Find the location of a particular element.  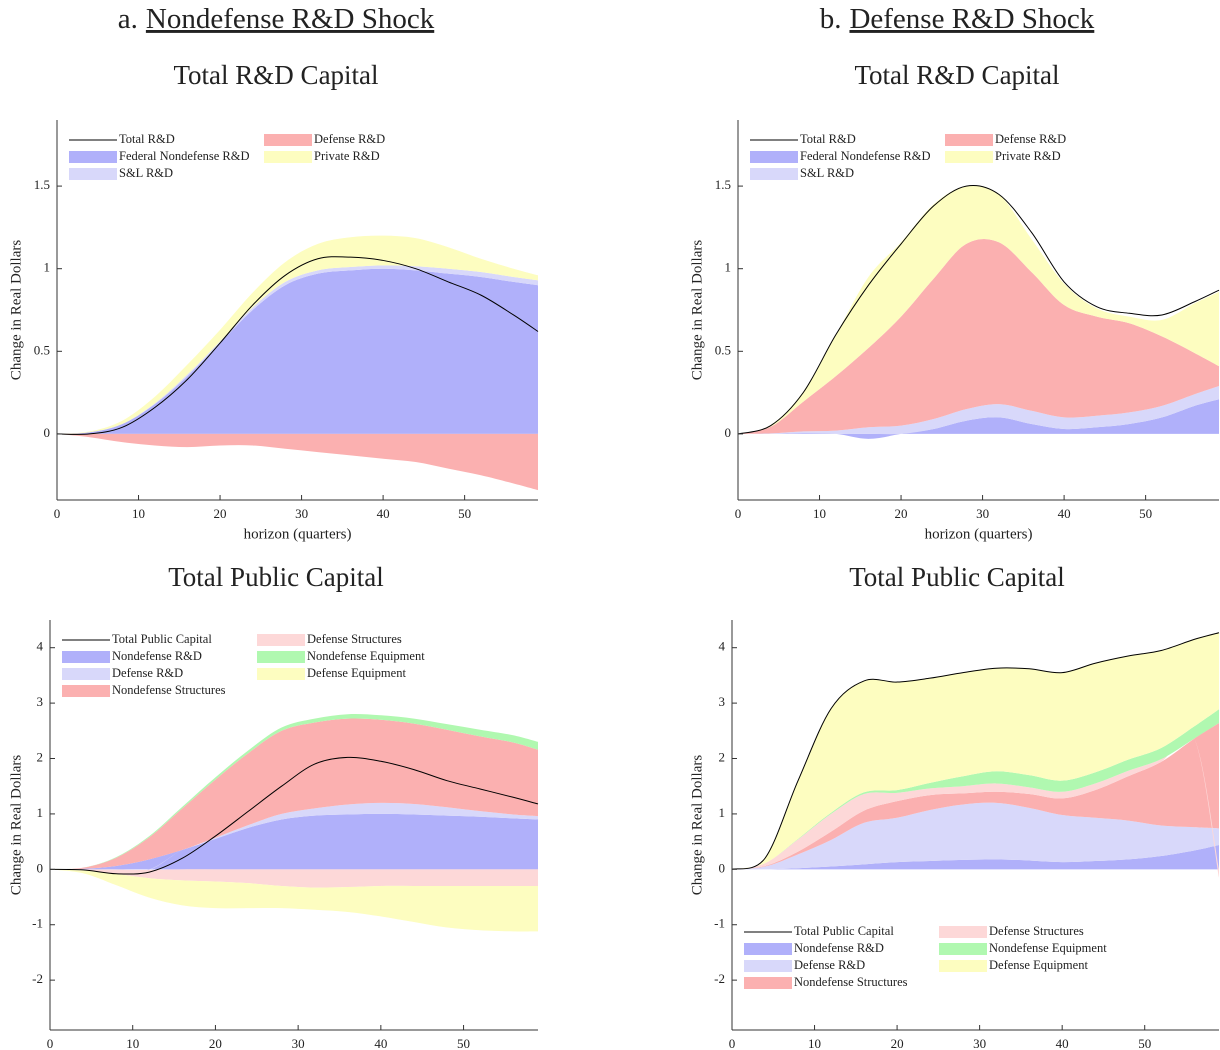

panel-letter: b. is located at coordinates (831, 19).